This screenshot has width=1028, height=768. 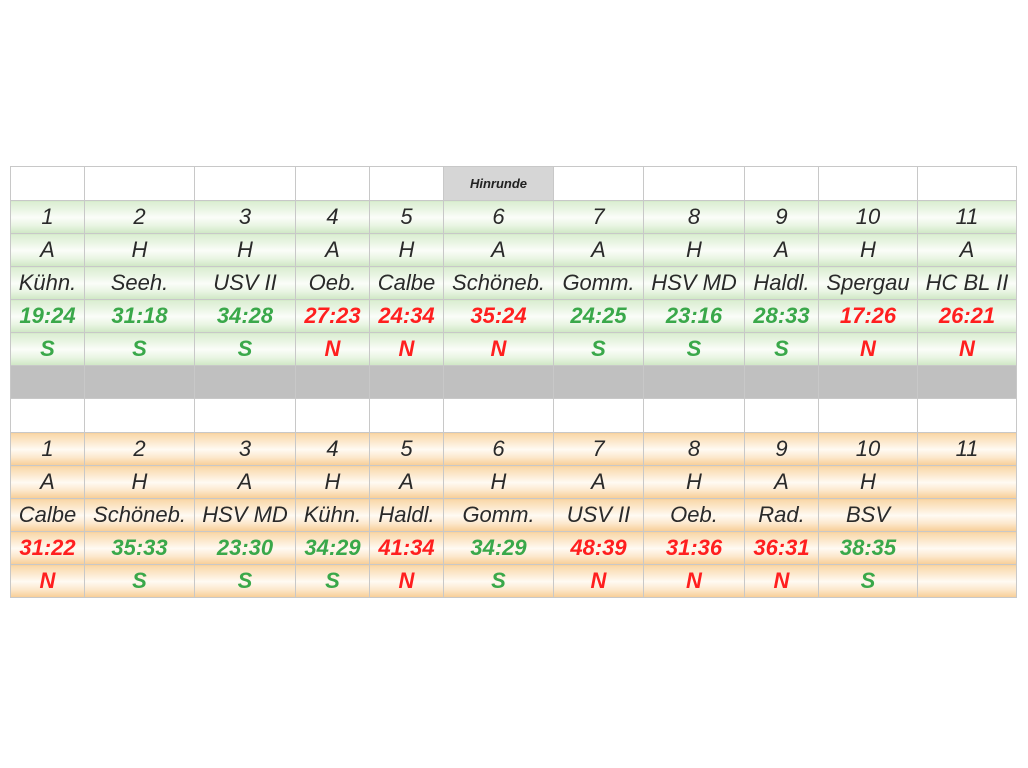 I want to click on score-cell: 38:35, so click(x=868, y=548).